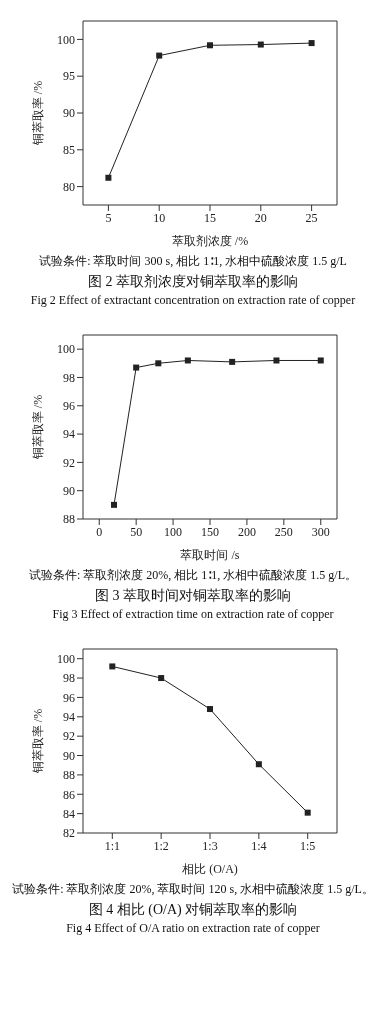 Image resolution: width=386 pixels, height=1021 pixels. What do you see at coordinates (69, 833) in the screenshot?
I see `y-tick-label: 82` at bounding box center [69, 833].